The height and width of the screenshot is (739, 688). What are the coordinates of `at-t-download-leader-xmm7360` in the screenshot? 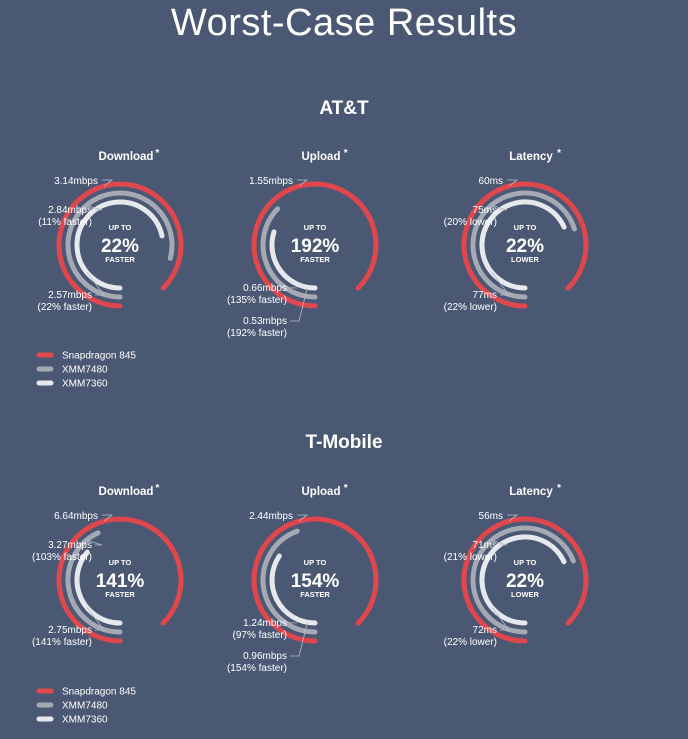 It's located at (95, 284).